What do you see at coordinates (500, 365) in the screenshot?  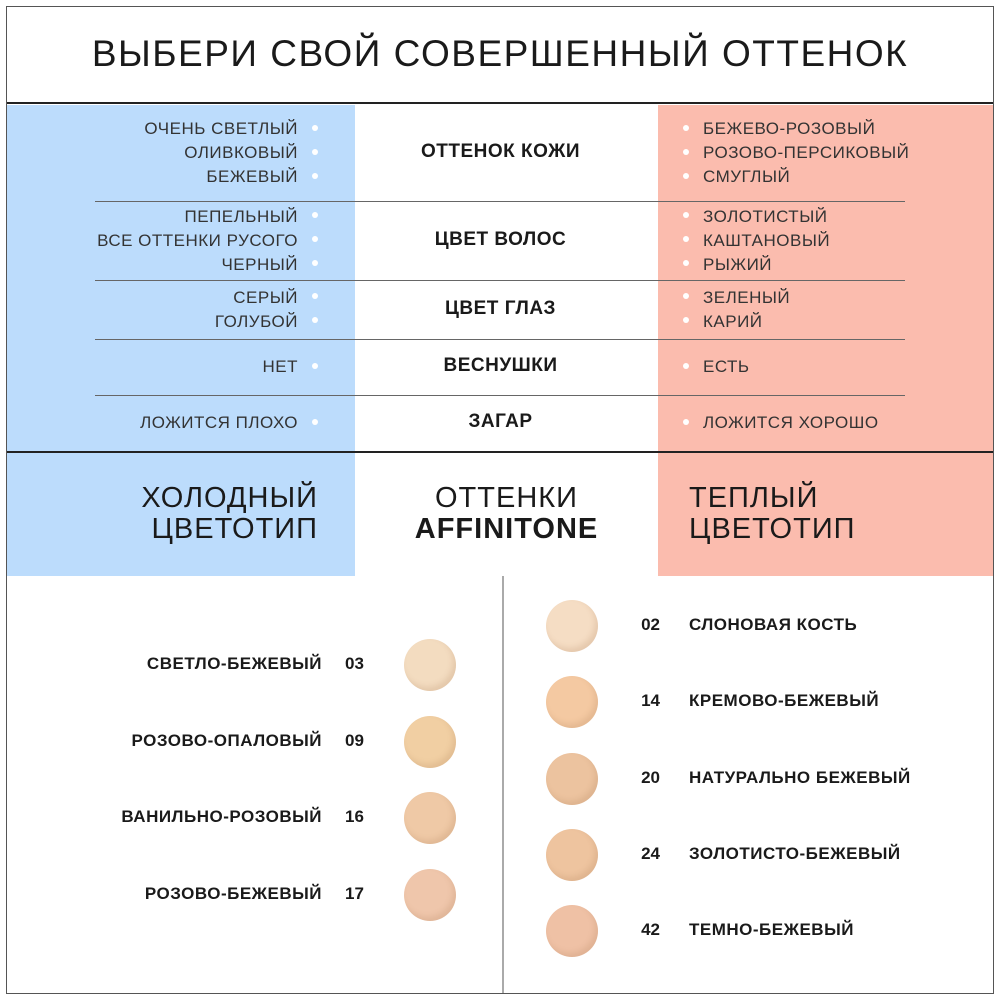 I see `trait-label: ВЕСНУШКИ` at bounding box center [500, 365].